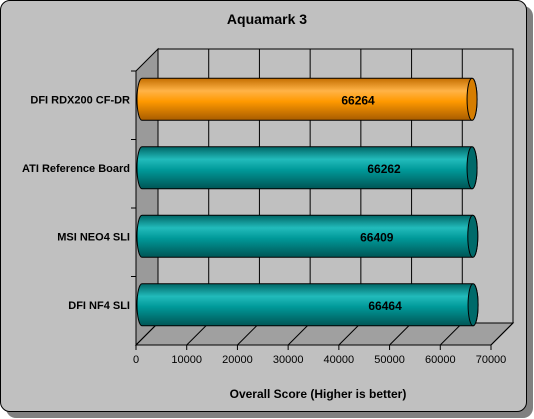 The height and width of the screenshot is (419, 534). Describe the element at coordinates (491, 360) in the screenshot. I see `x-tick-label: 70000` at that location.